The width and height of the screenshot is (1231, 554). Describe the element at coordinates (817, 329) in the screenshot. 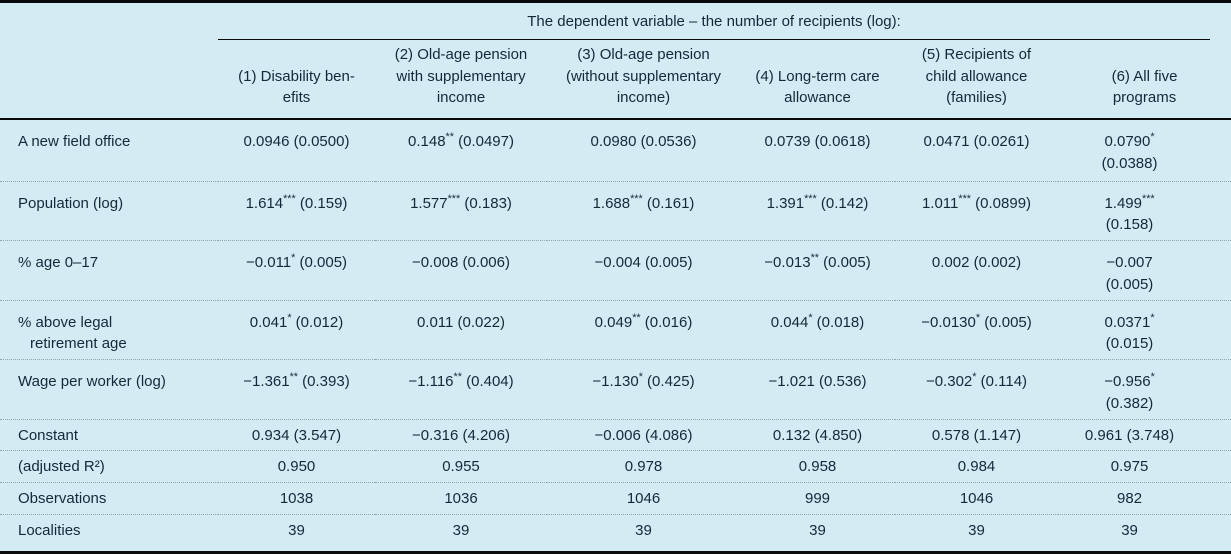

I see `value-cell: 0.044* (0.018)` at that location.